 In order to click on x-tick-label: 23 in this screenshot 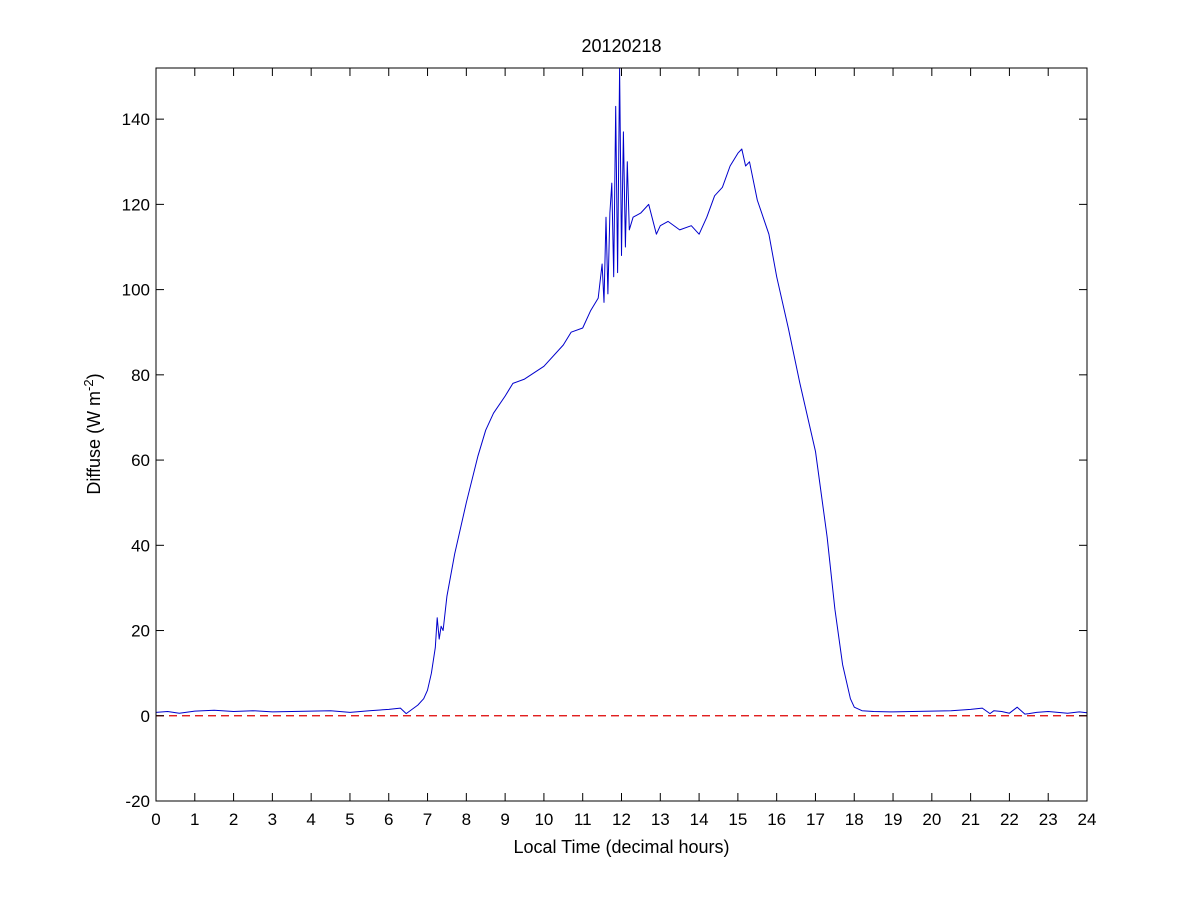, I will do `click(1048, 819)`.